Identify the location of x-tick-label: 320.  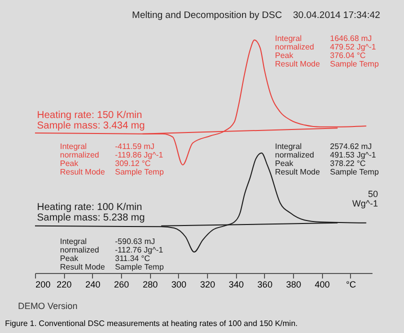
(208, 285).